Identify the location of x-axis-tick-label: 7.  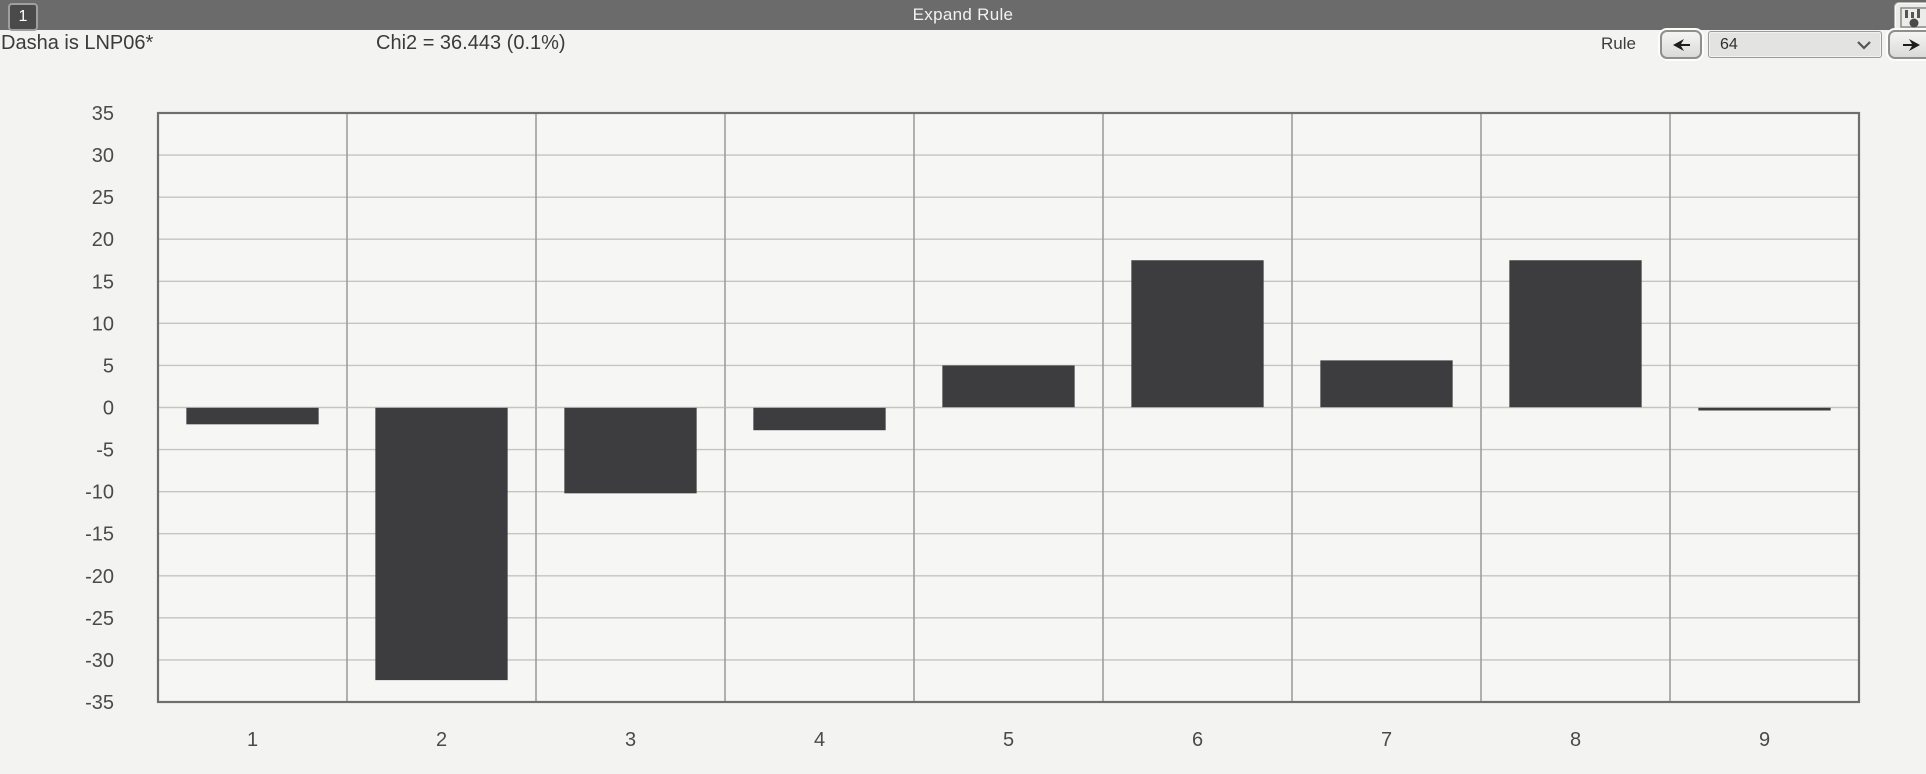
(1386, 740).